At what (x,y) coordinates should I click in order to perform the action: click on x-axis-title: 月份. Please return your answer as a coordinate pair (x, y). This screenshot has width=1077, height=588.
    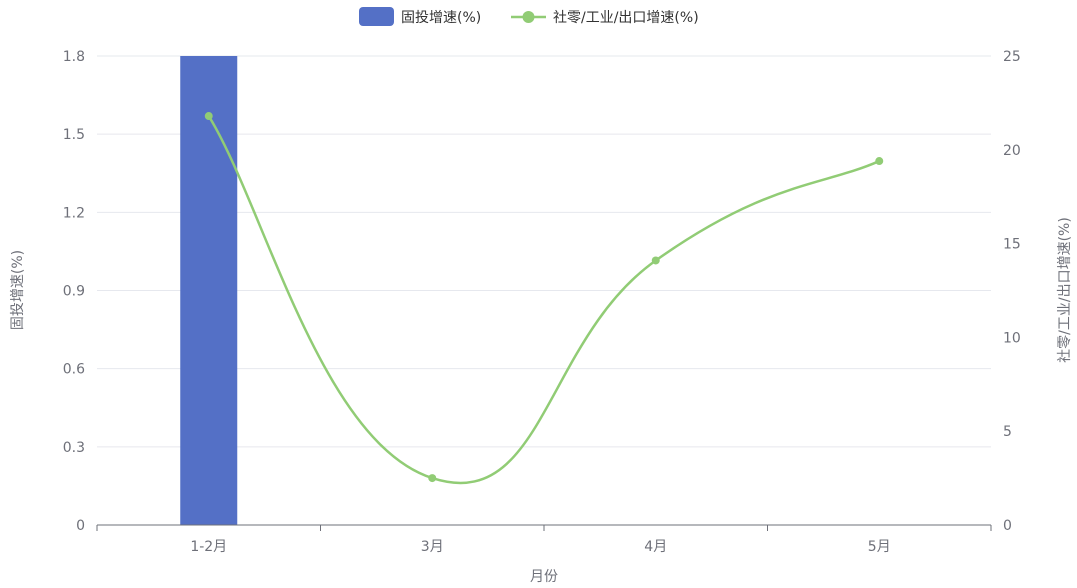
    Looking at the image, I should click on (544, 577).